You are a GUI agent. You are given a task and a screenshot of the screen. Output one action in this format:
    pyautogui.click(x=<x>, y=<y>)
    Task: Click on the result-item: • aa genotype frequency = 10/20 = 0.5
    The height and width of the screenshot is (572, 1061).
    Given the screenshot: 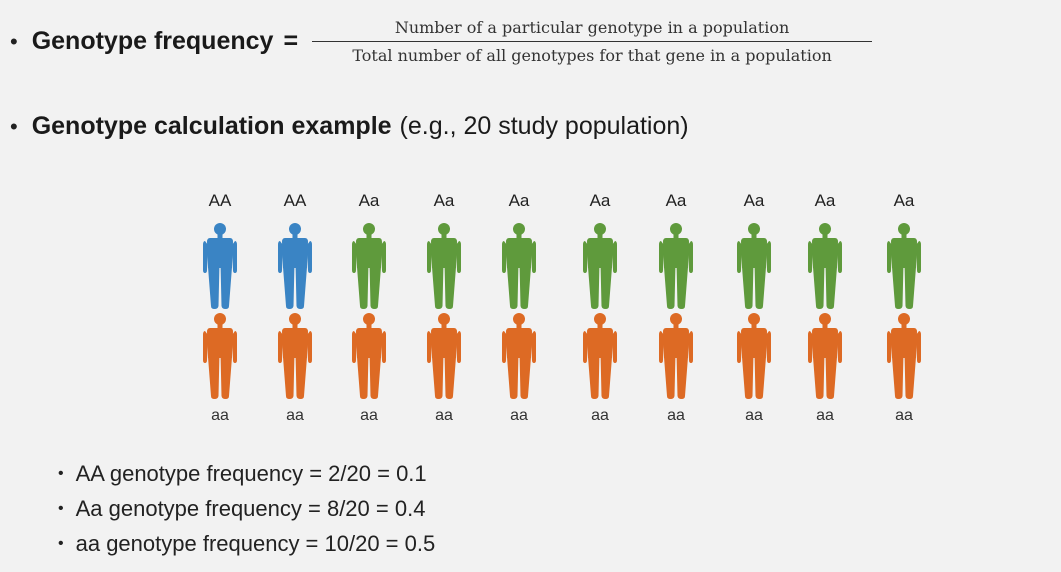 What is the action you would take?
    pyautogui.click(x=246, y=543)
    